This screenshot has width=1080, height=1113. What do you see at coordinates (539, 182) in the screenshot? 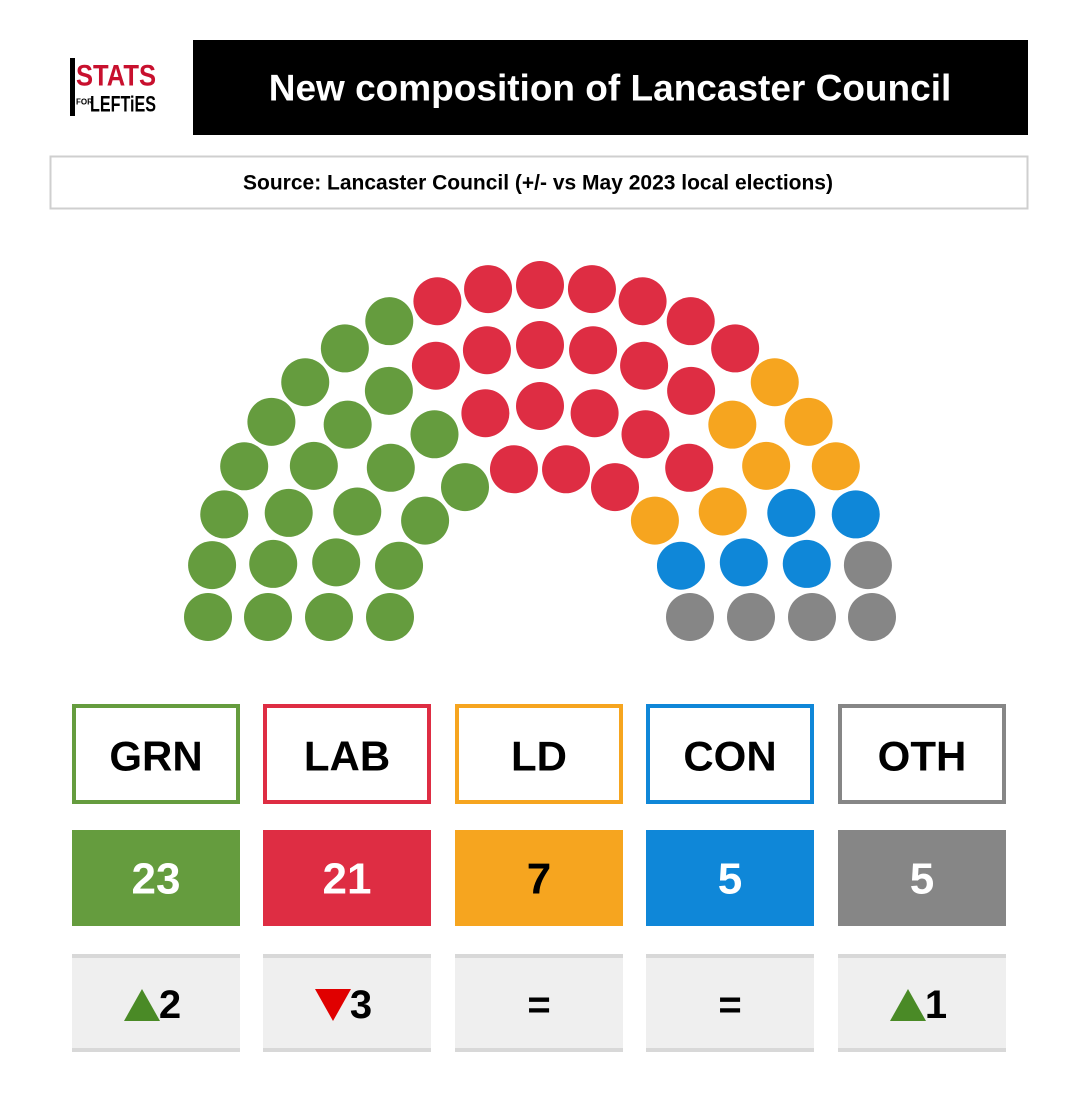
I see `subtitle-box` at bounding box center [539, 182].